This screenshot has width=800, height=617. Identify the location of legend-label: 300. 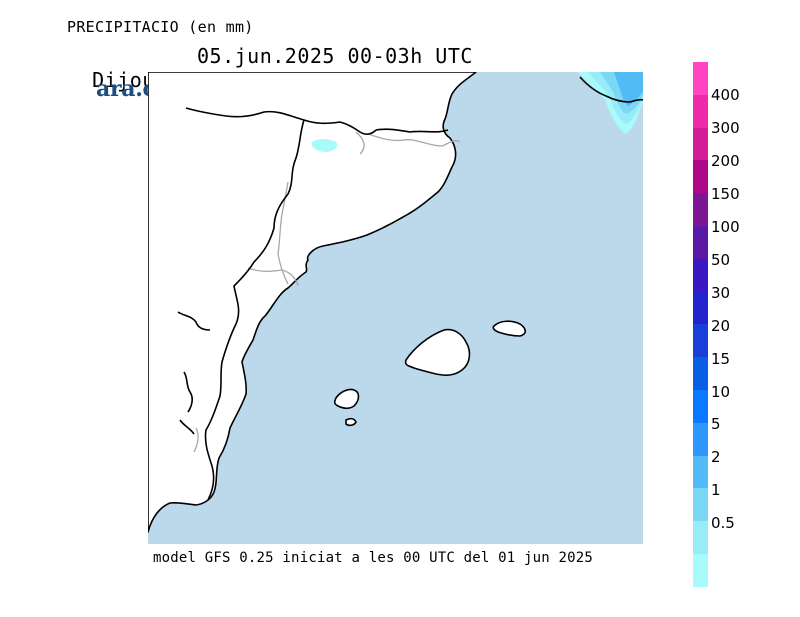
(725, 128).